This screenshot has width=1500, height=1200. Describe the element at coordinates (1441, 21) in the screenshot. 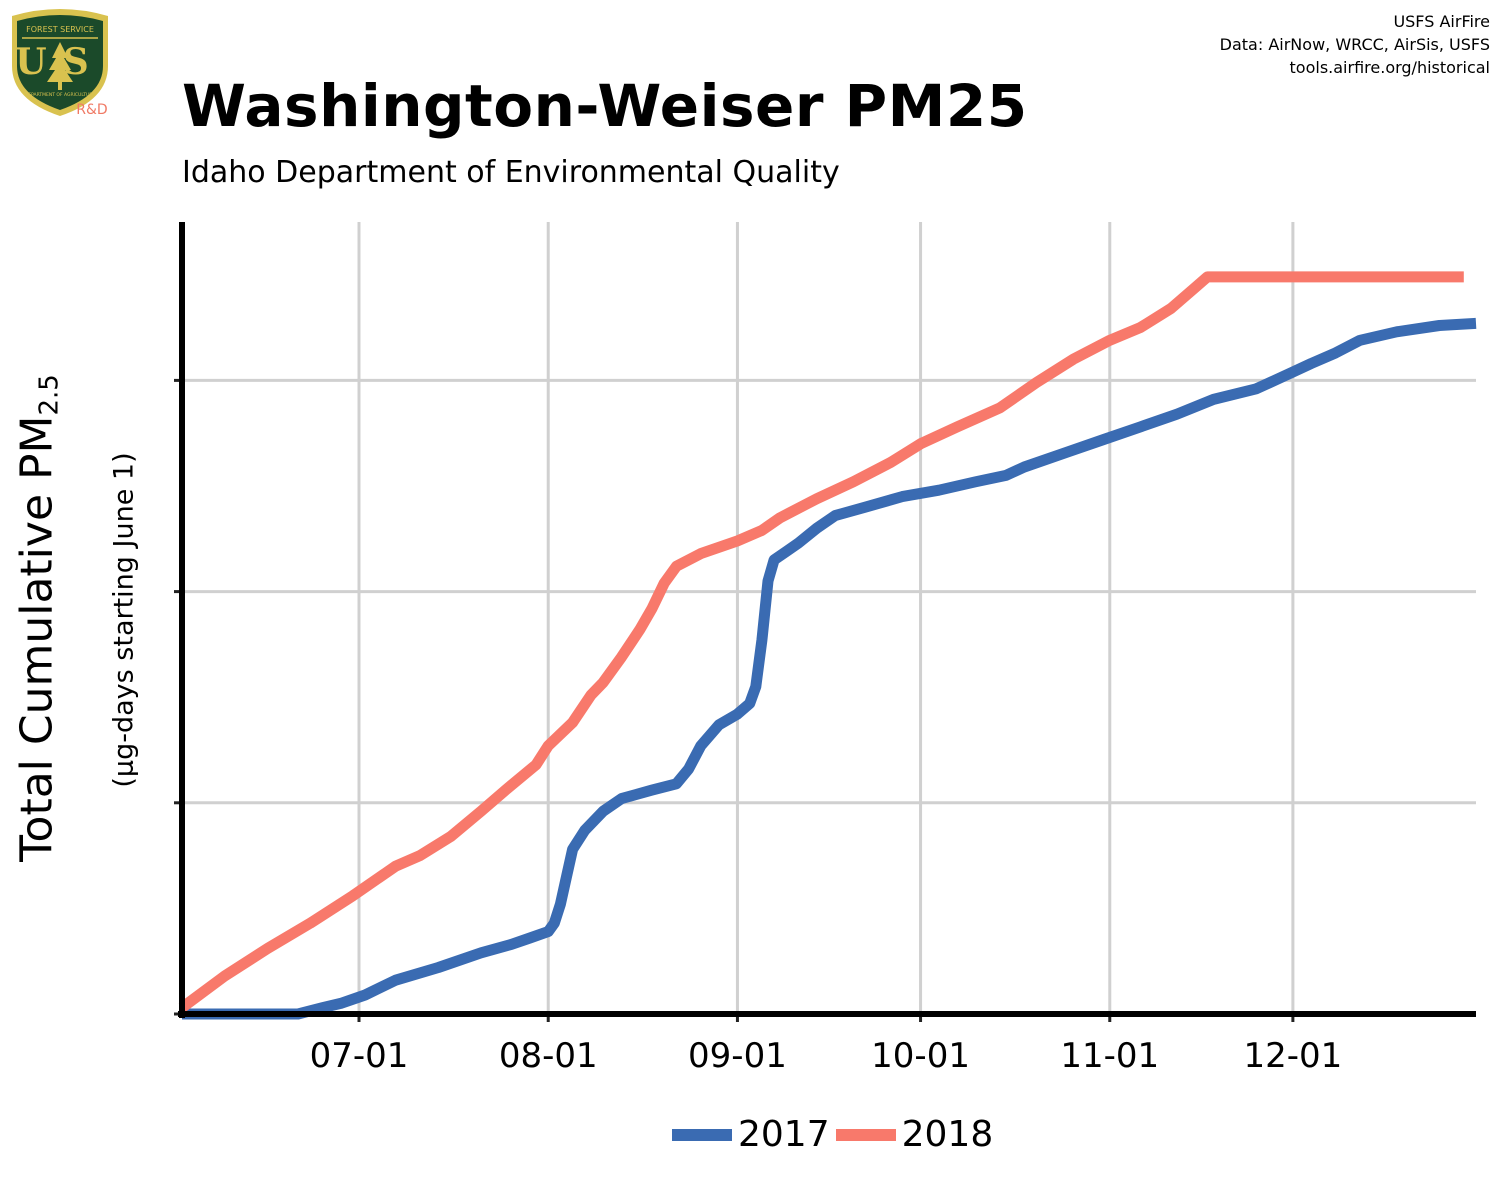

I see `credit-line-org: USFS AirFire` at that location.